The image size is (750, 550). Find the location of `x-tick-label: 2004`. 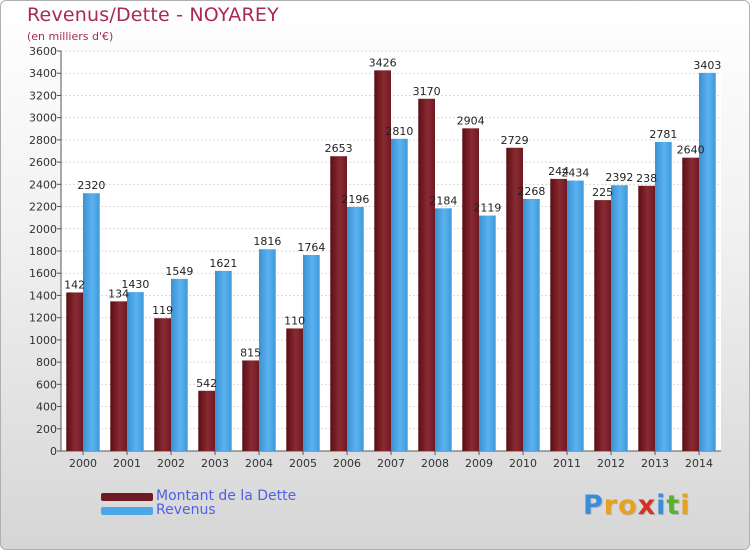

x-tick-label: 2004 is located at coordinates (259, 463).